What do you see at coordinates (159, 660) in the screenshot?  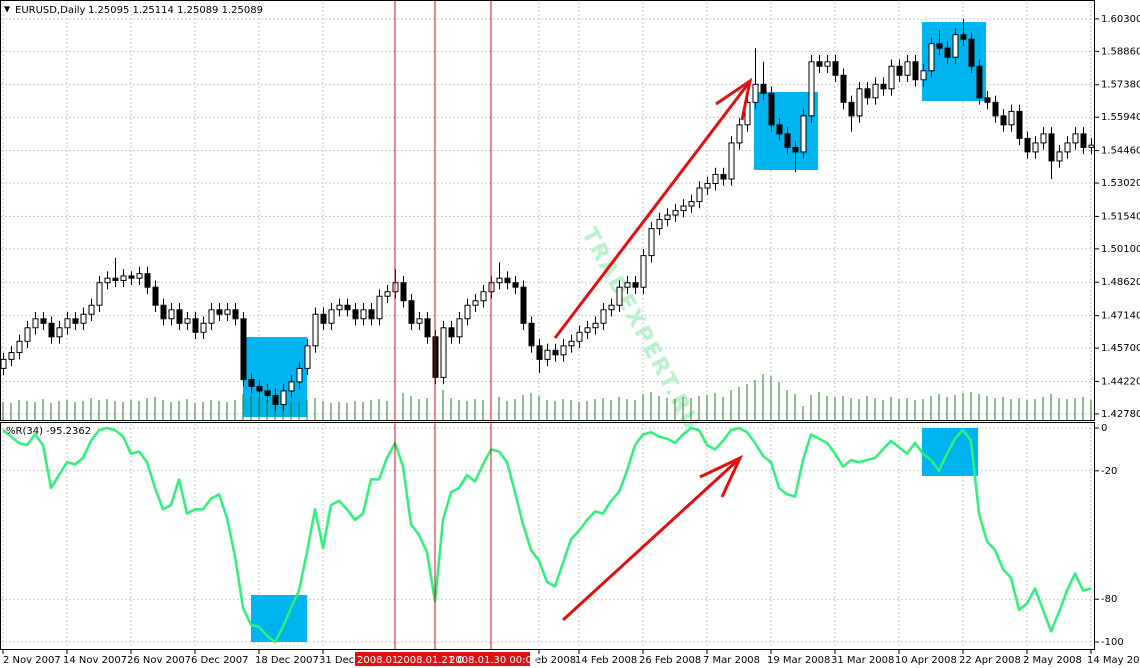 I see `x-tick-label: 26 Nov 2007` at bounding box center [159, 660].